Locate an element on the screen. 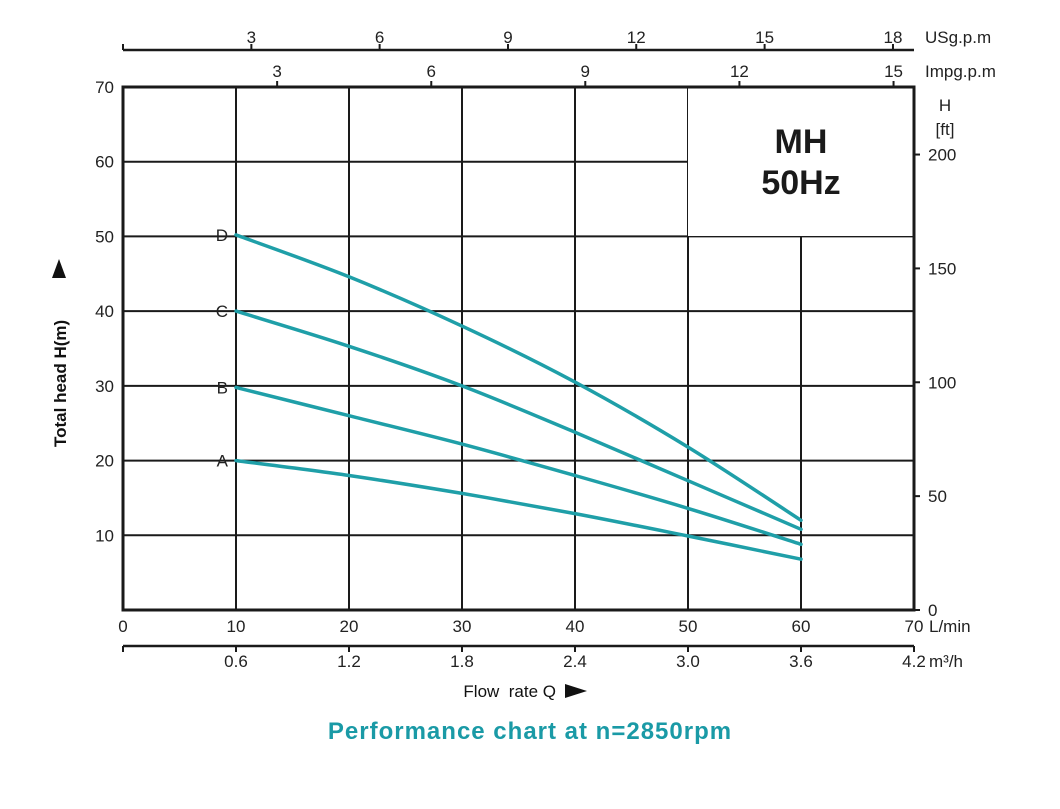 The width and height of the screenshot is (1060, 809). x-unit-m3h: m³/h is located at coordinates (946, 661).